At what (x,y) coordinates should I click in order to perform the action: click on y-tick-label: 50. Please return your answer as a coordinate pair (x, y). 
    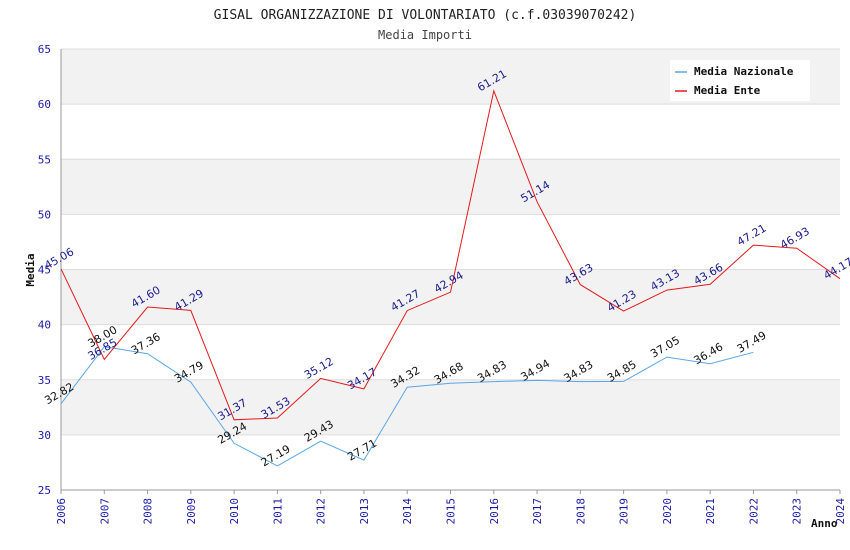
    Looking at the image, I should click on (44, 214).